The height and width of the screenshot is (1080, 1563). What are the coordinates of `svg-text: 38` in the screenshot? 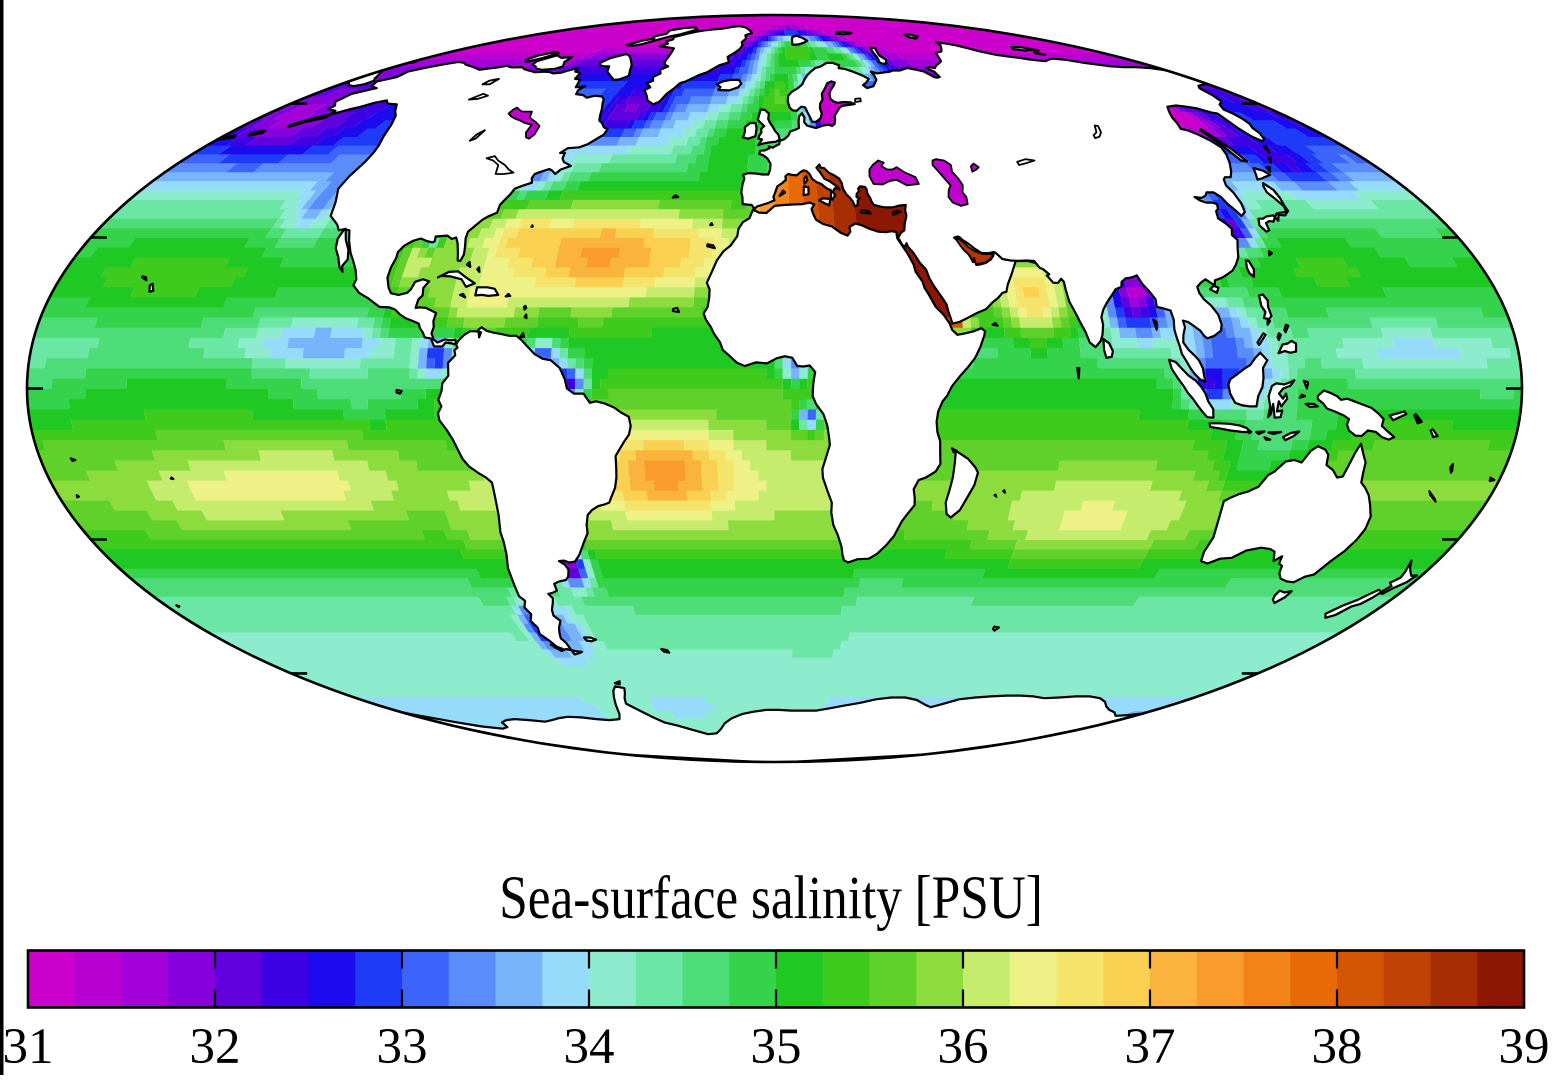 It's located at (1337, 1047).